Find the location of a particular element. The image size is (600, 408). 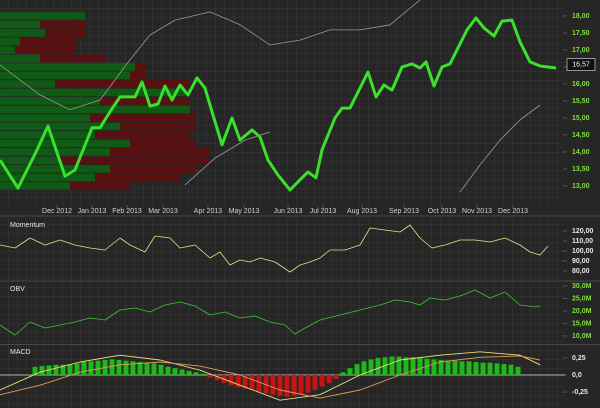

y-tick-label: 14,00 is located at coordinates (581, 152).